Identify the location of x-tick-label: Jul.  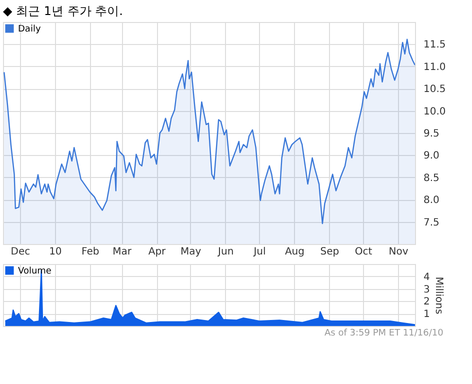
(259, 252).